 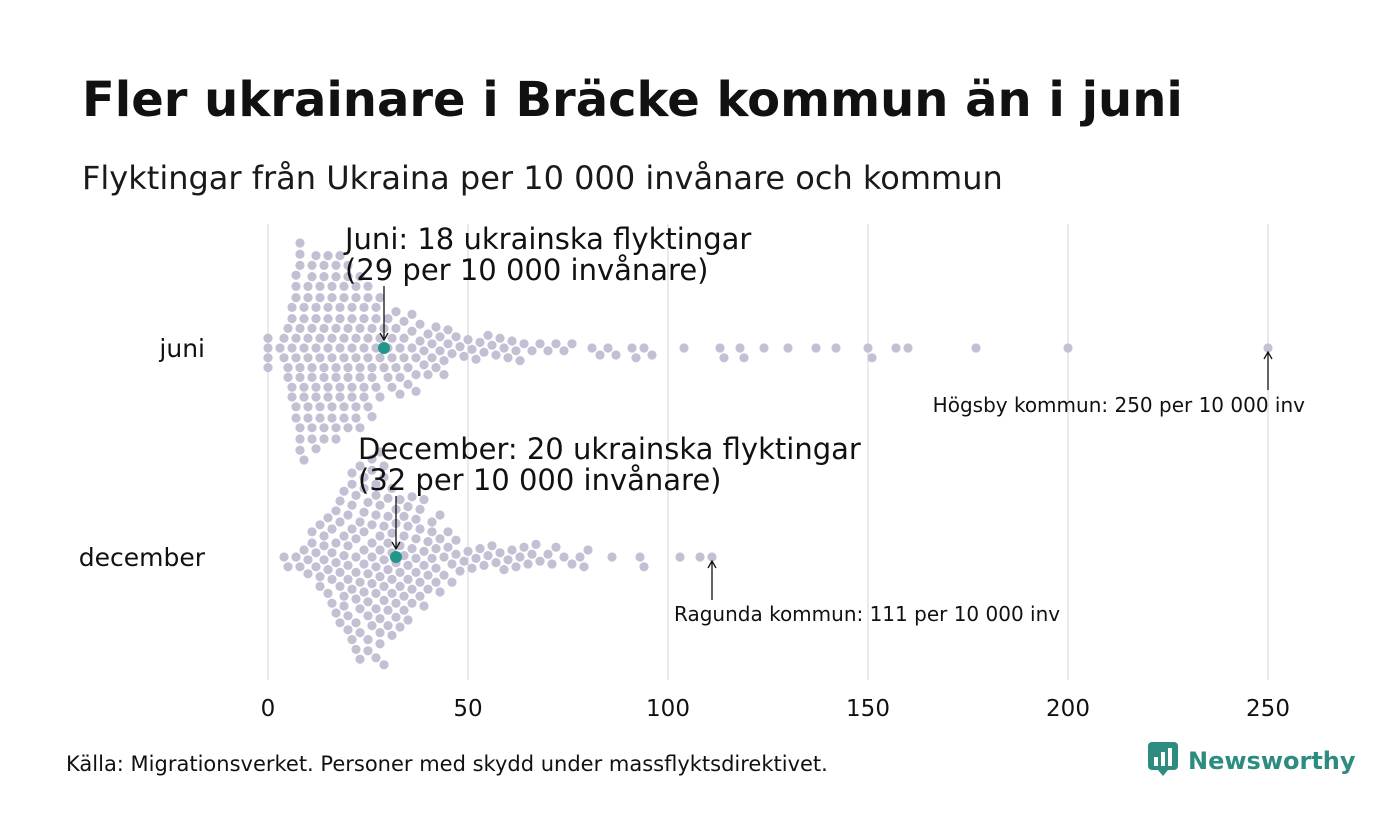 I want to click on newsworthy-logo: Newsworthy, so click(x=1252, y=761).